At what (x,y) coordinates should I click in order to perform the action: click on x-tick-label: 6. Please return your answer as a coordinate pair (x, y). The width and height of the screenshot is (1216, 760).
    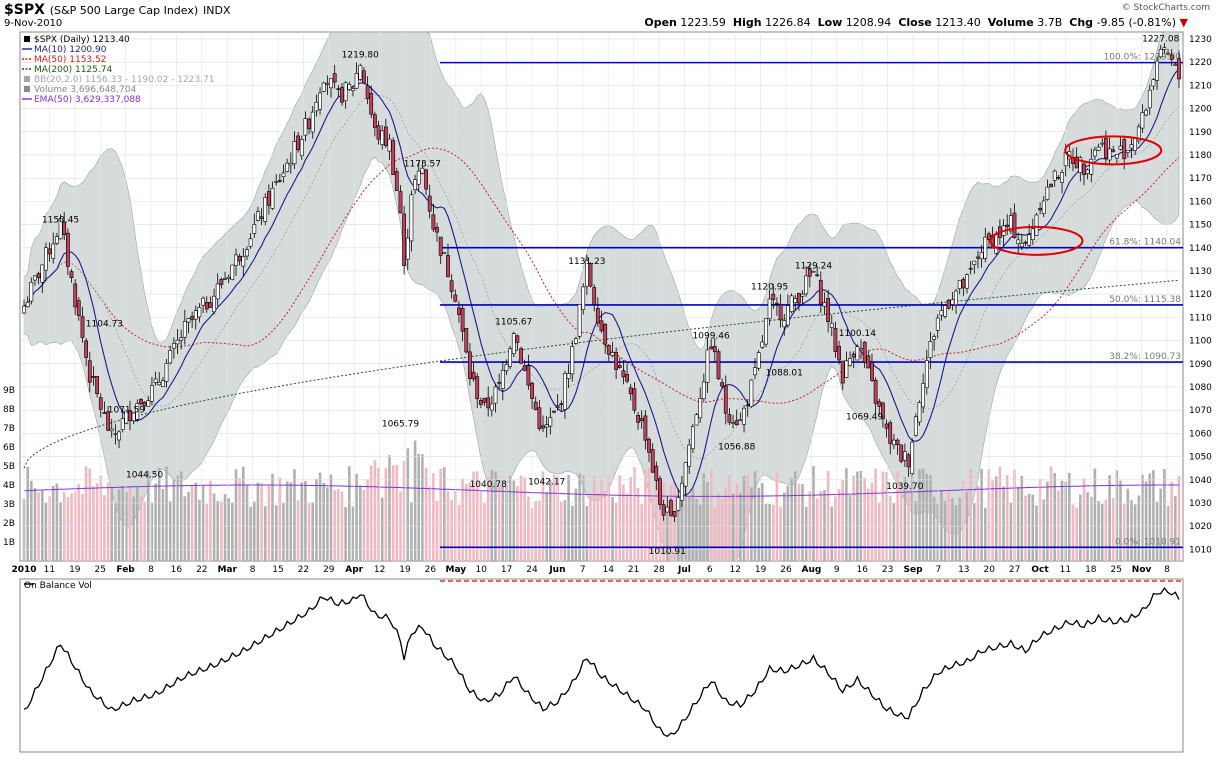
    Looking at the image, I should click on (710, 570).